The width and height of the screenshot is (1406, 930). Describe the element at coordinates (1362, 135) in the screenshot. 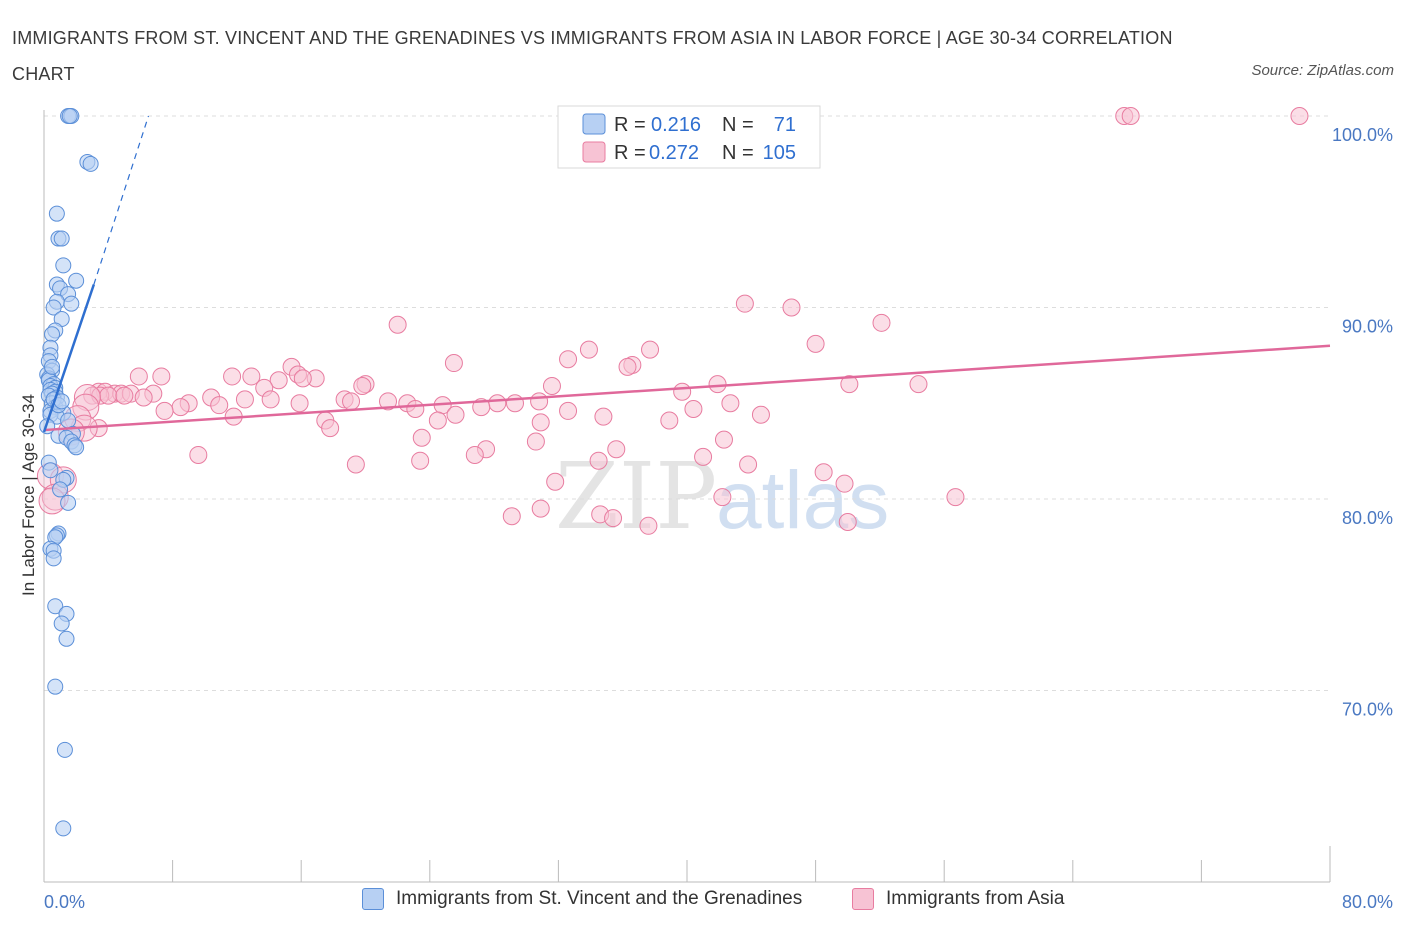

I see `y-tick-label: 100.0%` at that location.